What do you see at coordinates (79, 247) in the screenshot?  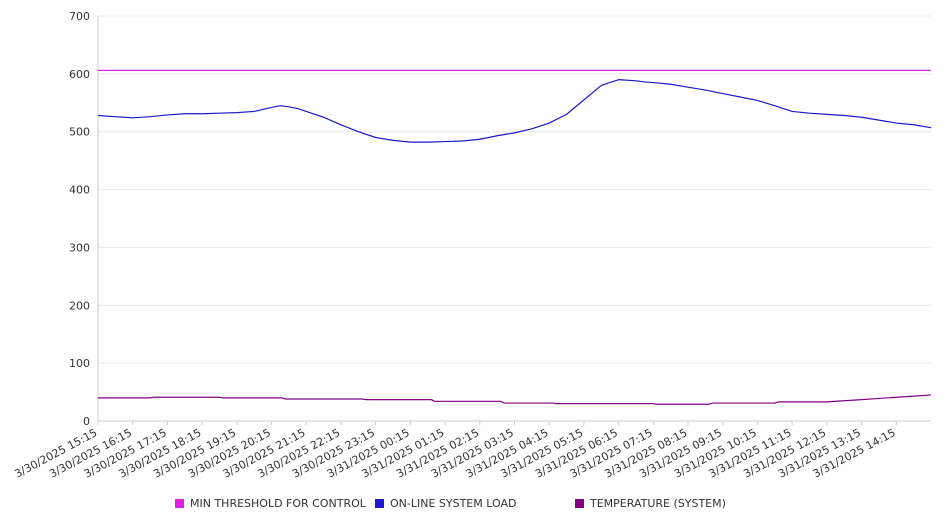 I see `y-tick-label: 300` at bounding box center [79, 247].